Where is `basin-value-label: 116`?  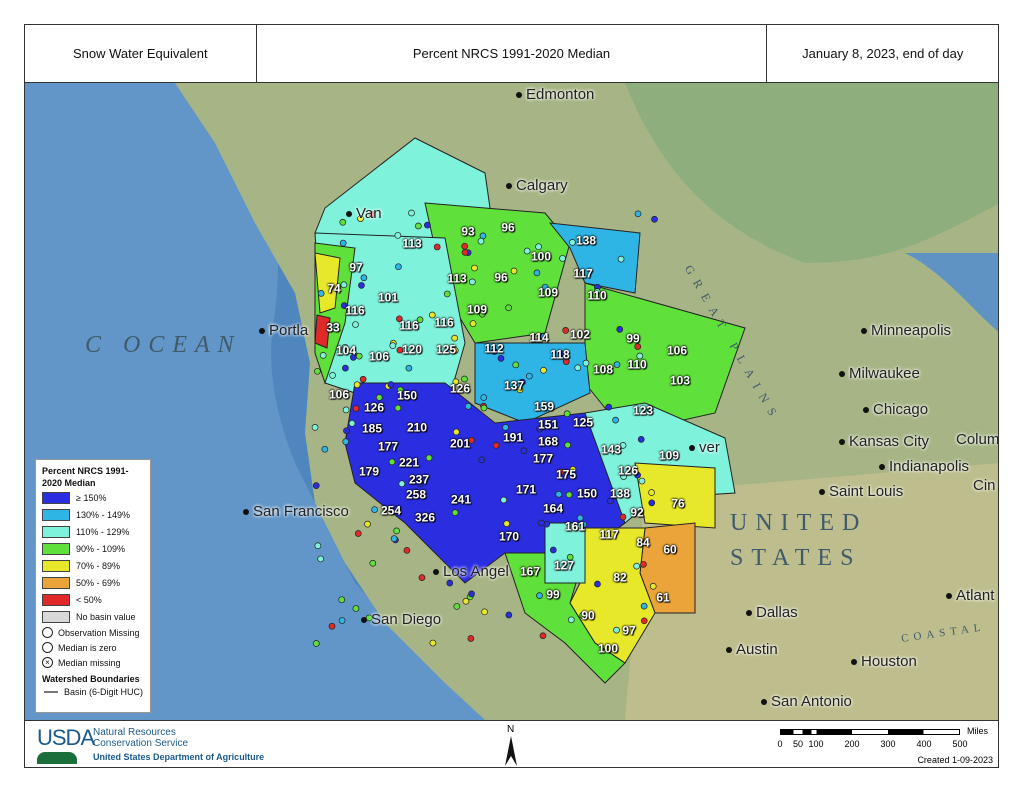 basin-value-label: 116 is located at coordinates (444, 322).